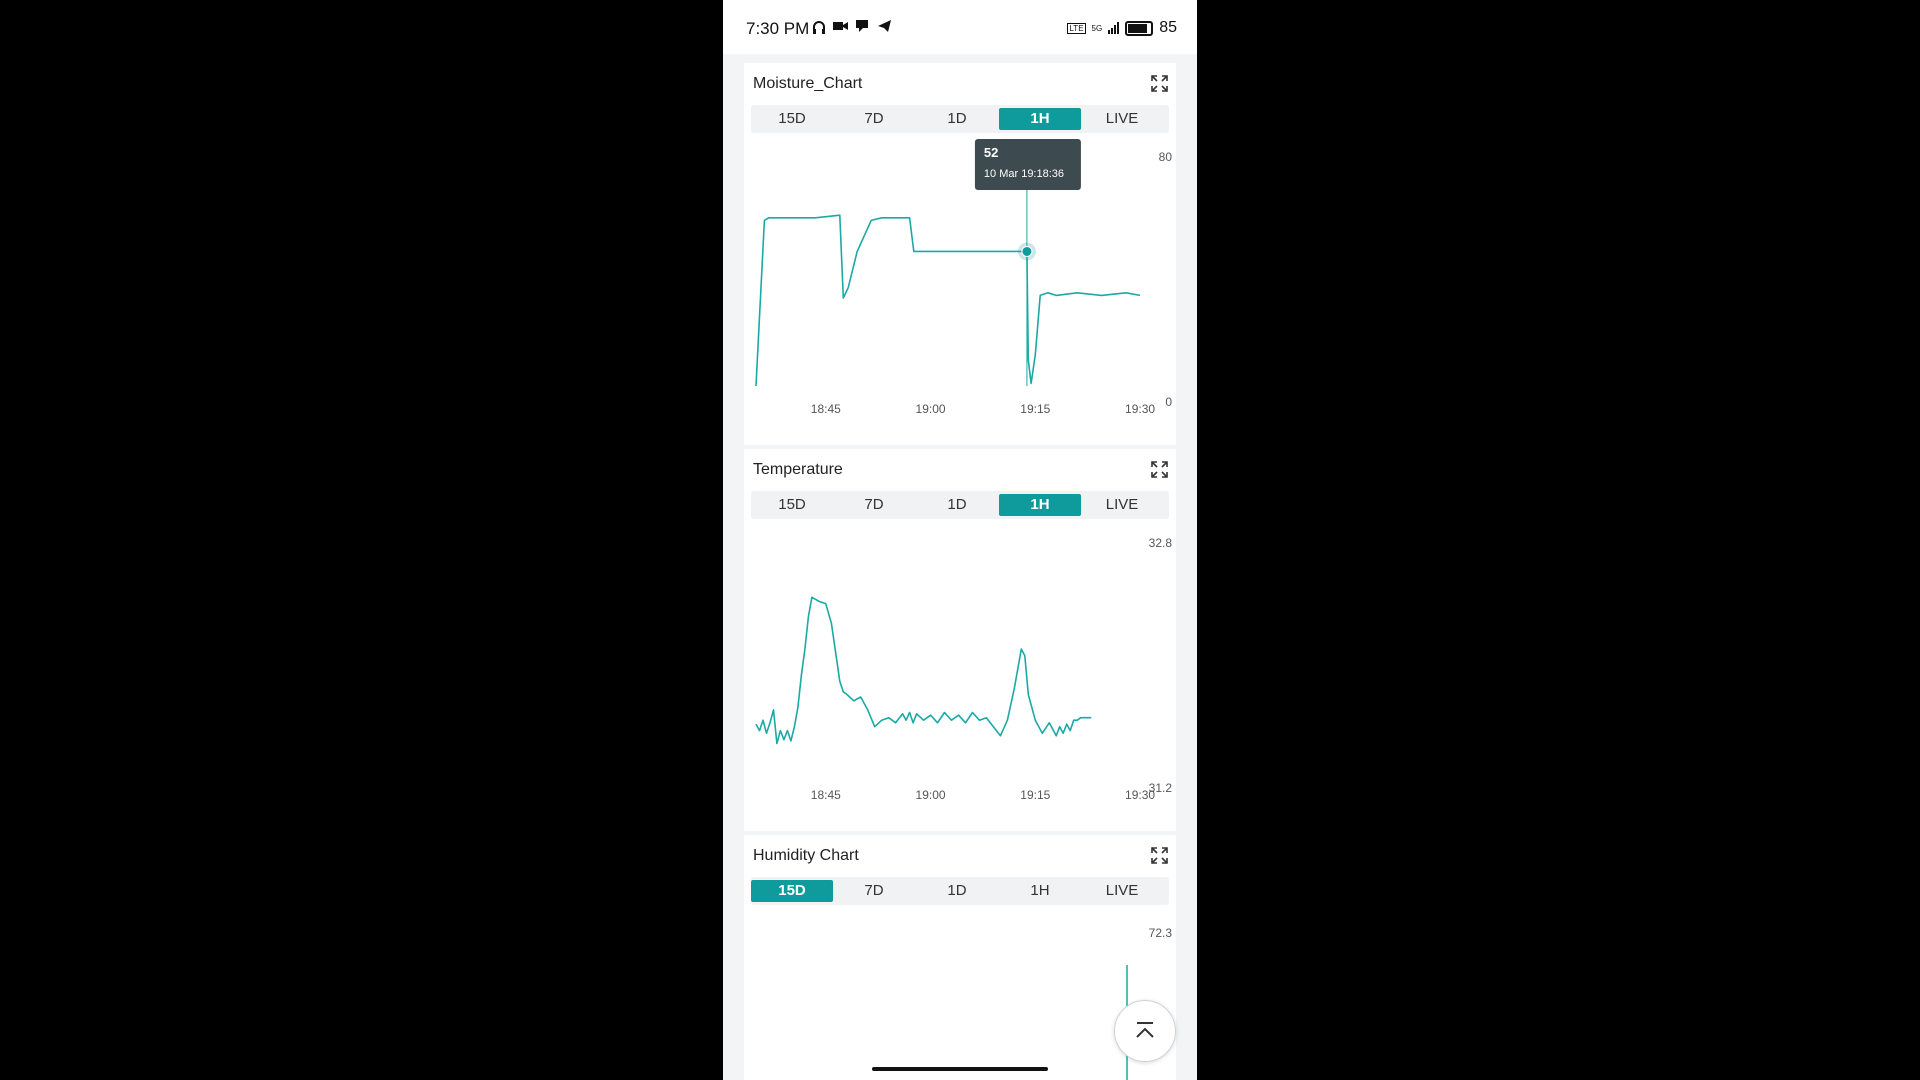 The height and width of the screenshot is (1080, 1920). Describe the element at coordinates (1161, 933) in the screenshot. I see `y-tick-label: 72.3` at that location.